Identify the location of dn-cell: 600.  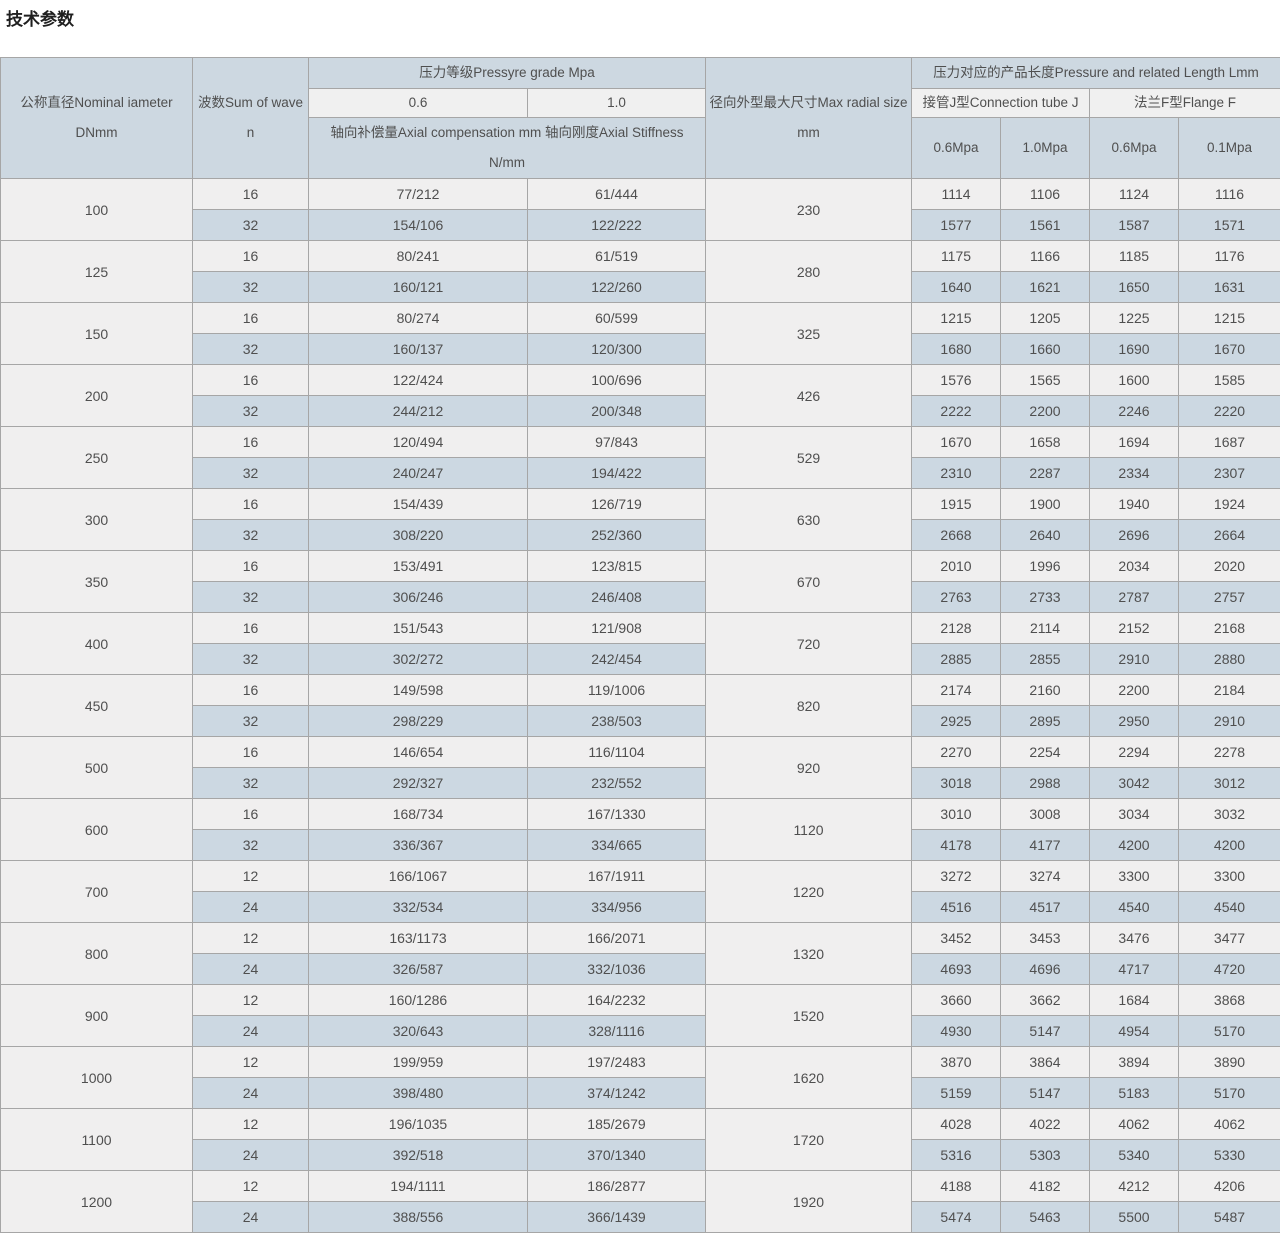
(96, 829).